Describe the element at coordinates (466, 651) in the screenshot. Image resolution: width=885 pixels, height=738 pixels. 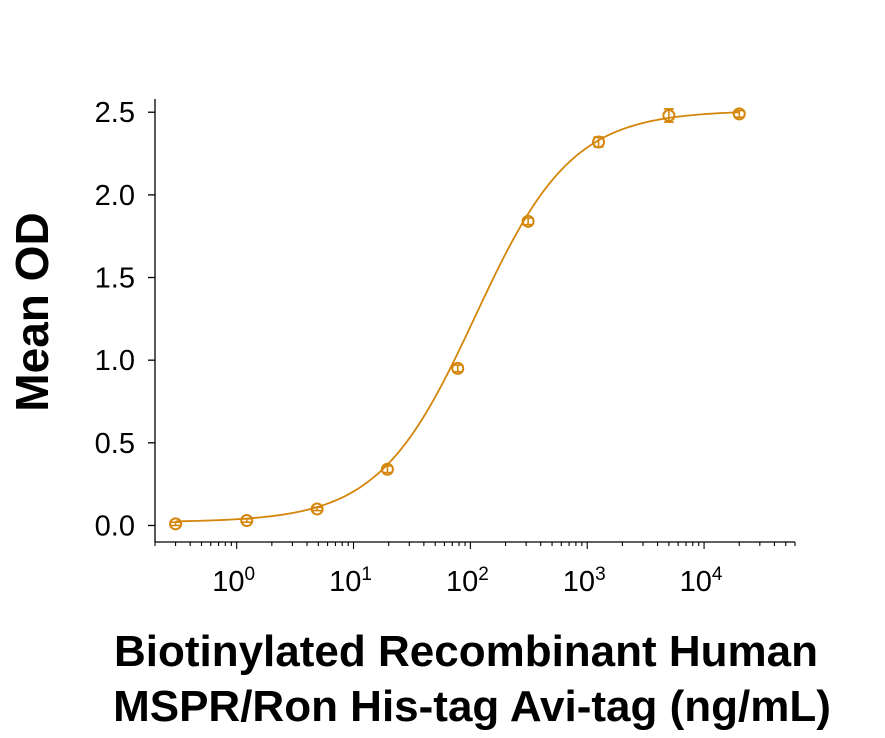
I see `x-axis-label-line-1: Biotinylated Recombinant Human` at that location.